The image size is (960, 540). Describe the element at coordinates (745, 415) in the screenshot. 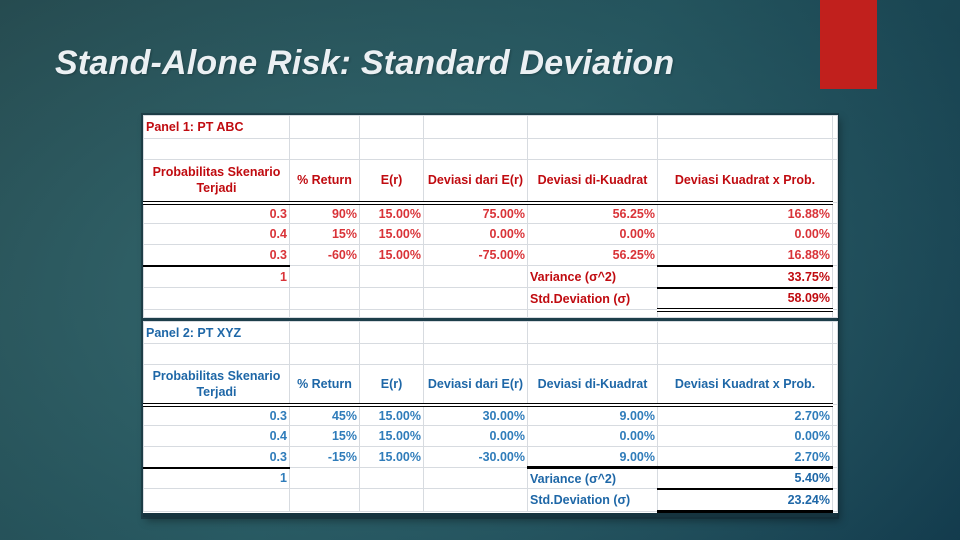

I see `value-cell: 2.70%` at that location.